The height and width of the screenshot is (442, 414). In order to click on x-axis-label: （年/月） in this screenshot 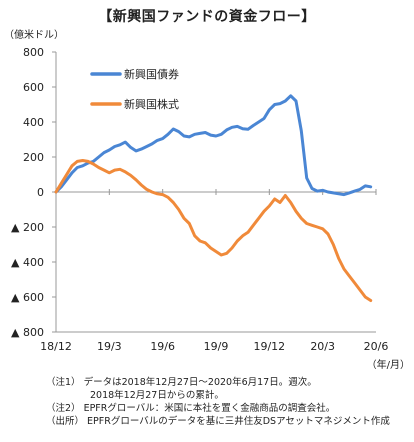, I will do `click(388, 364)`.